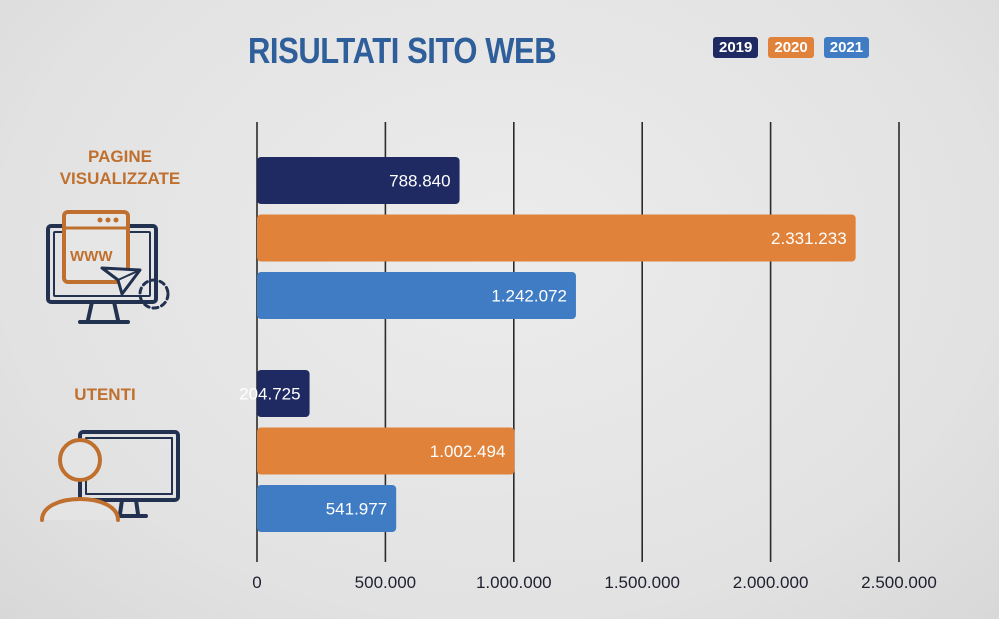  Describe the element at coordinates (771, 582) in the screenshot. I see `x-tick-label: 2.000.000` at that location.